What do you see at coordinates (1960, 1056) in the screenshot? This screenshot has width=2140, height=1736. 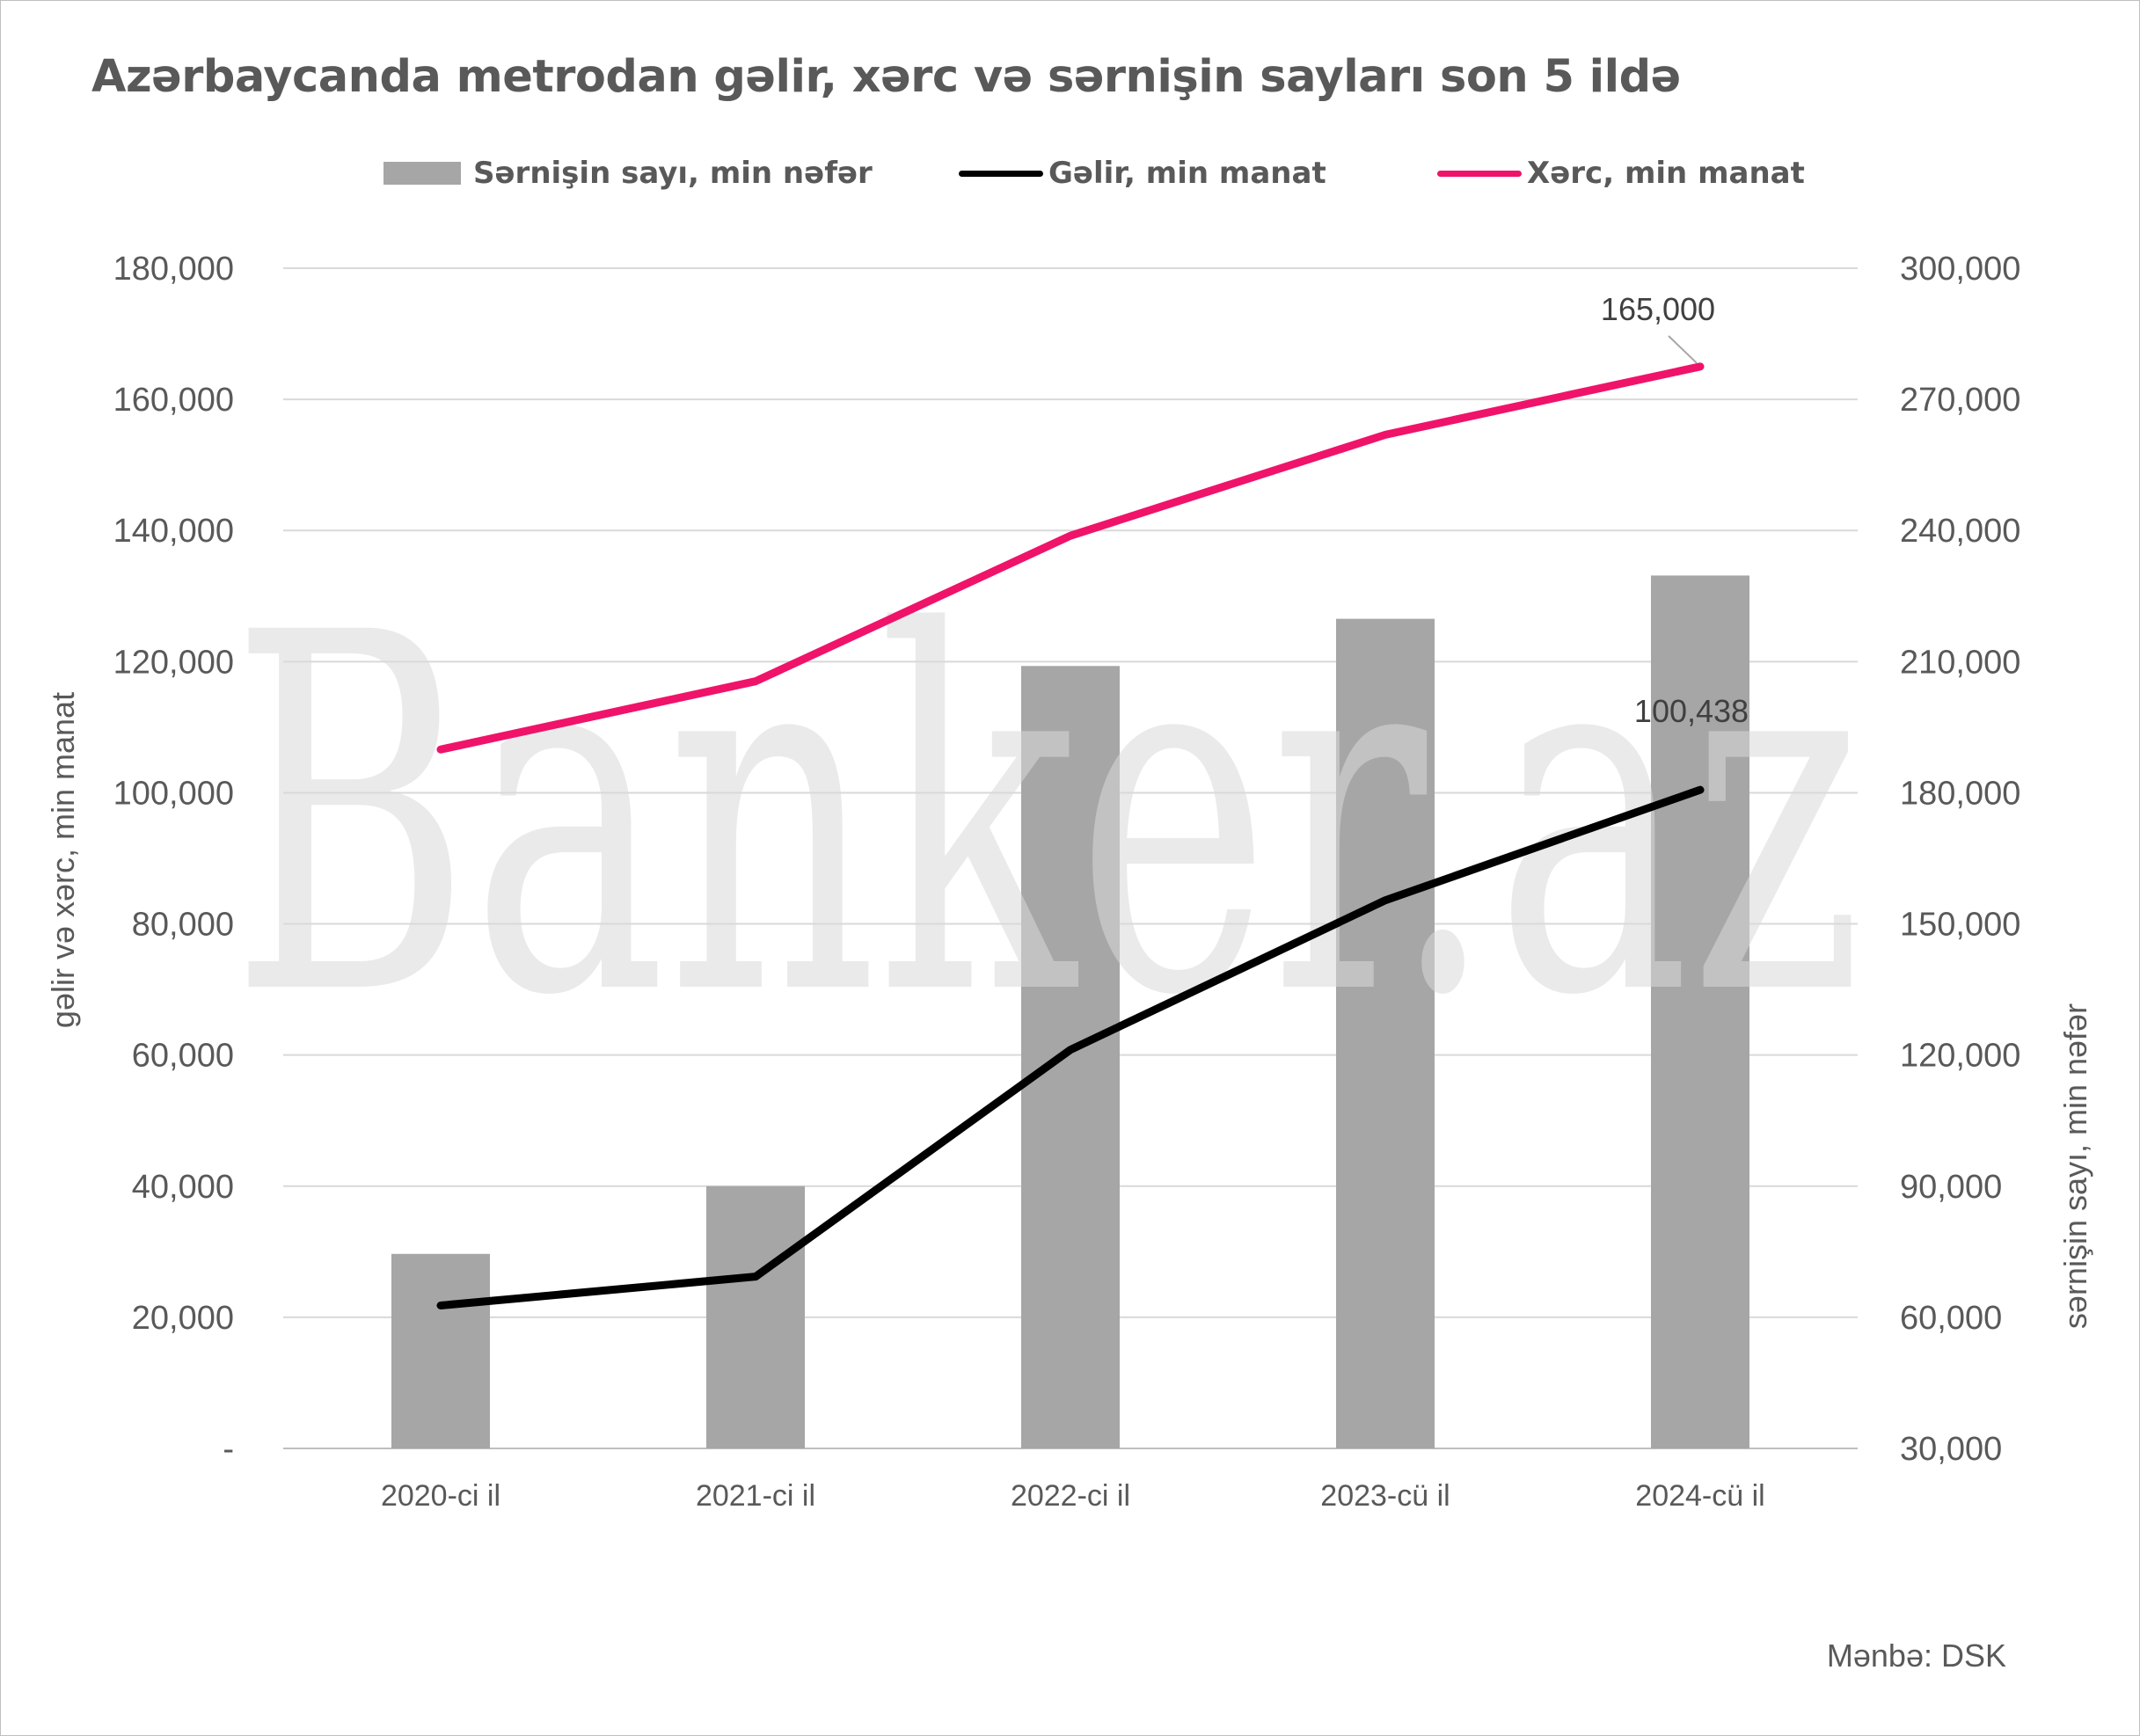 I see `right-tick-label: 120,000` at bounding box center [1960, 1056].